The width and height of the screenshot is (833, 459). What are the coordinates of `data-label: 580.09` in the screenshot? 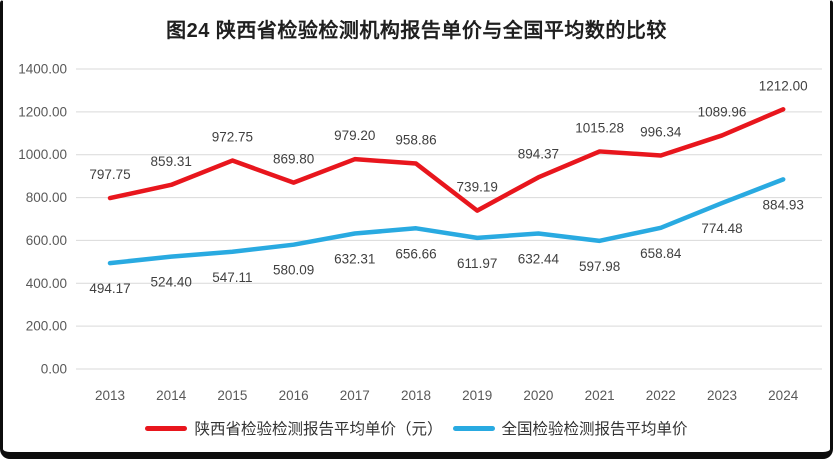 It's located at (293, 270).